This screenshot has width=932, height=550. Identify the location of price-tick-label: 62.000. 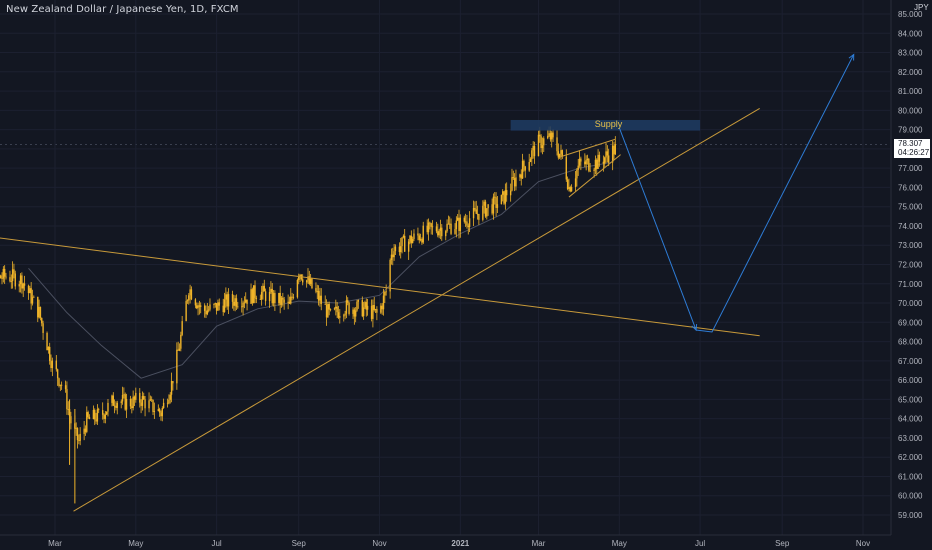
(910, 457).